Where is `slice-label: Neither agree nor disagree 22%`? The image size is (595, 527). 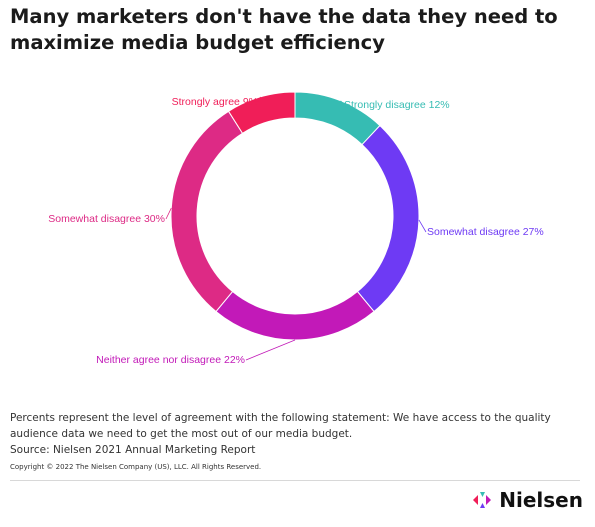 slice-label: Neither agree nor disagree 22% is located at coordinates (170, 360).